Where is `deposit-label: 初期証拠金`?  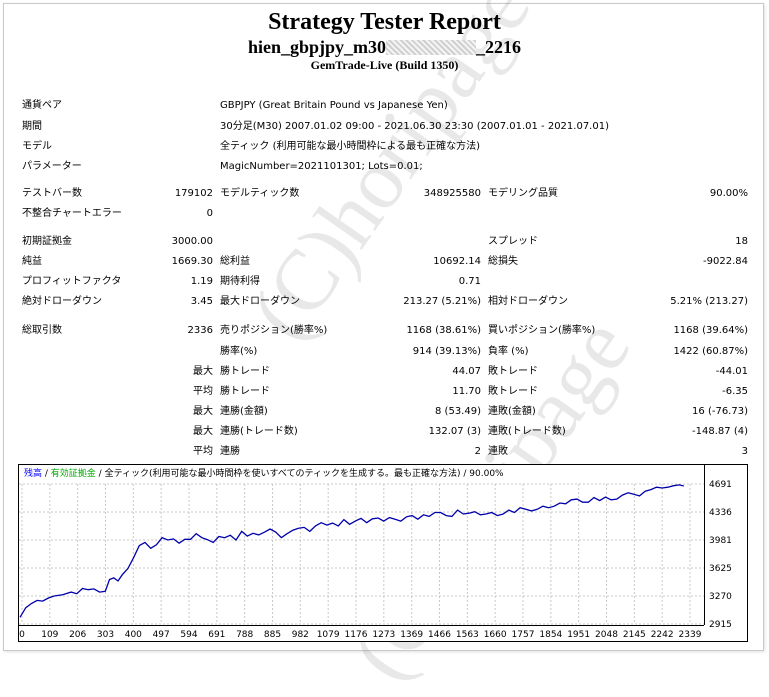
deposit-label: 初期証拠金 is located at coordinates (47, 241).